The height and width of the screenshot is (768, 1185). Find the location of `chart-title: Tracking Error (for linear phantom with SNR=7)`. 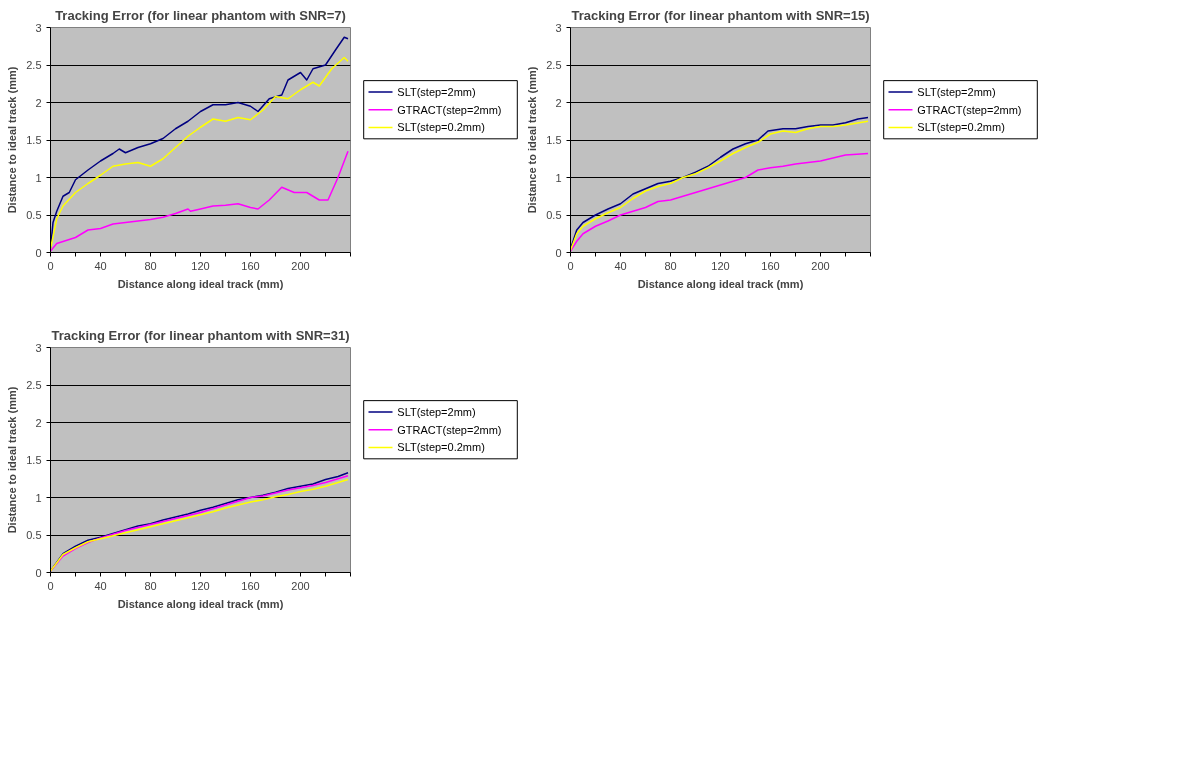

chart-title: Tracking Error (for linear phantom with SNR=7) is located at coordinates (200, 15).